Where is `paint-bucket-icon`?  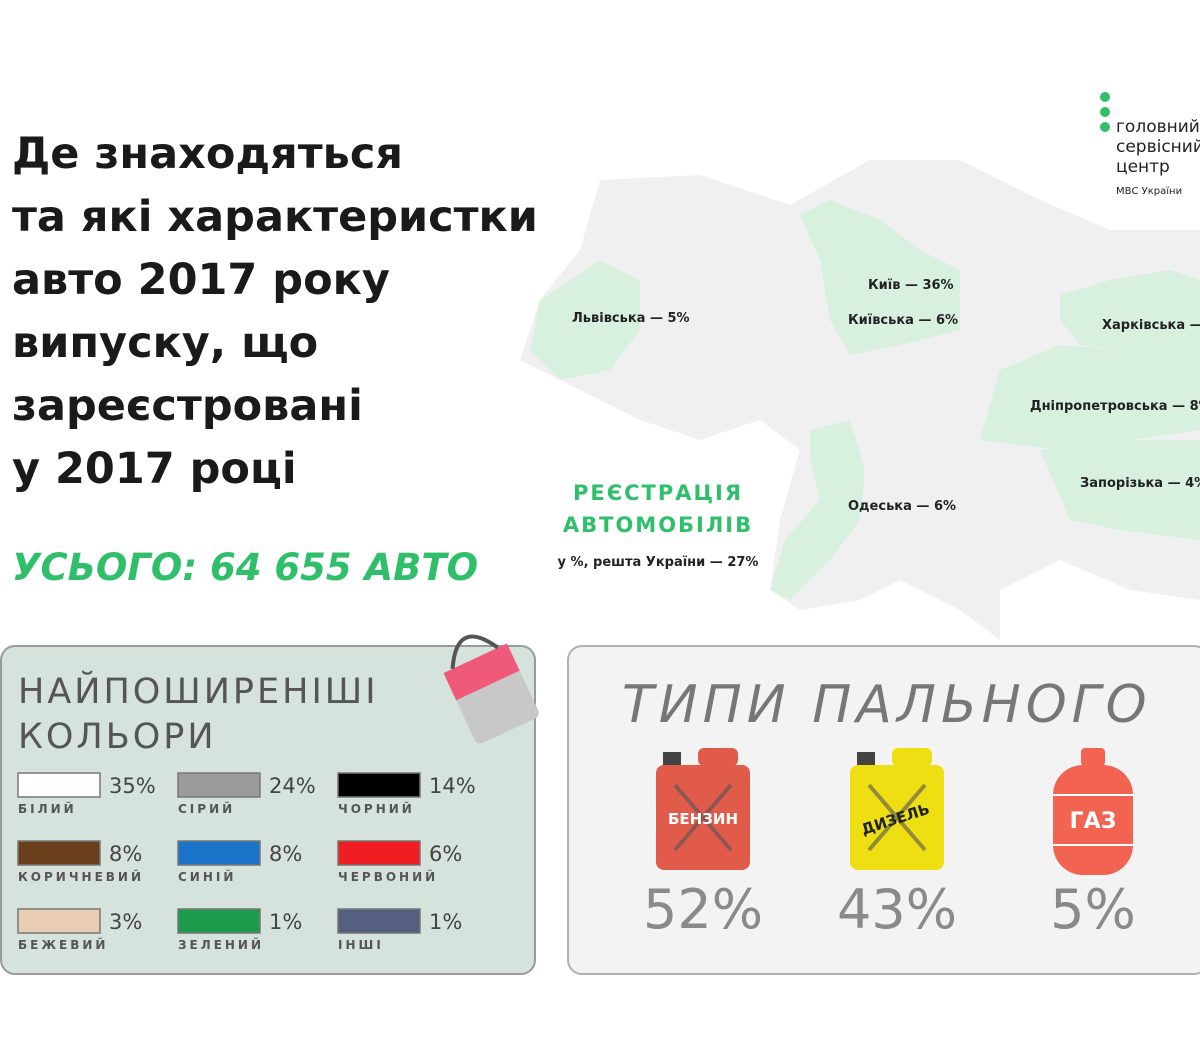
paint-bucket-icon is located at coordinates (491, 689).